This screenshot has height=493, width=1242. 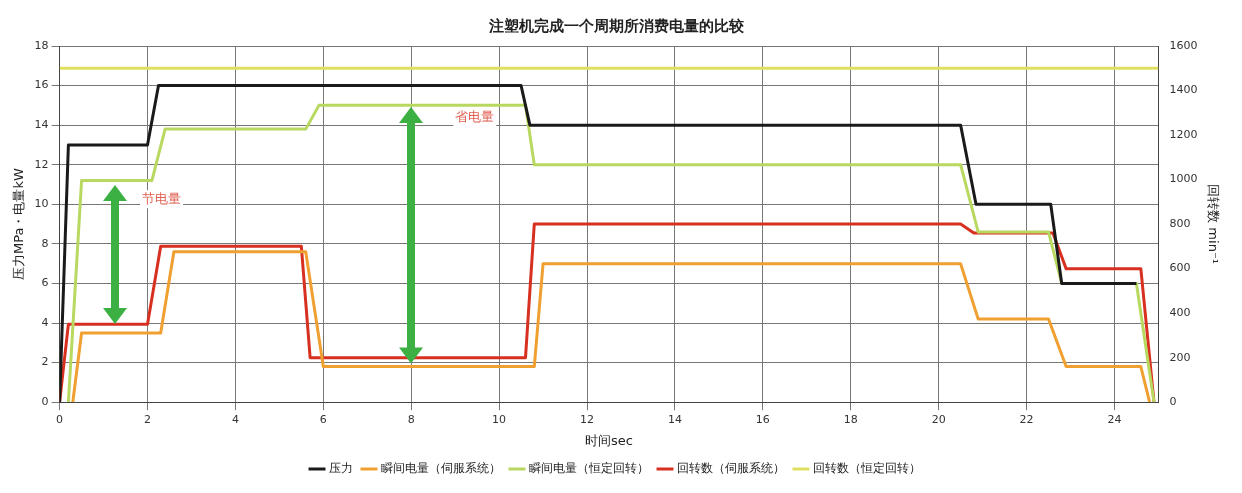 What do you see at coordinates (235, 419) in the screenshot?
I see `x-tick-label: 4` at bounding box center [235, 419].